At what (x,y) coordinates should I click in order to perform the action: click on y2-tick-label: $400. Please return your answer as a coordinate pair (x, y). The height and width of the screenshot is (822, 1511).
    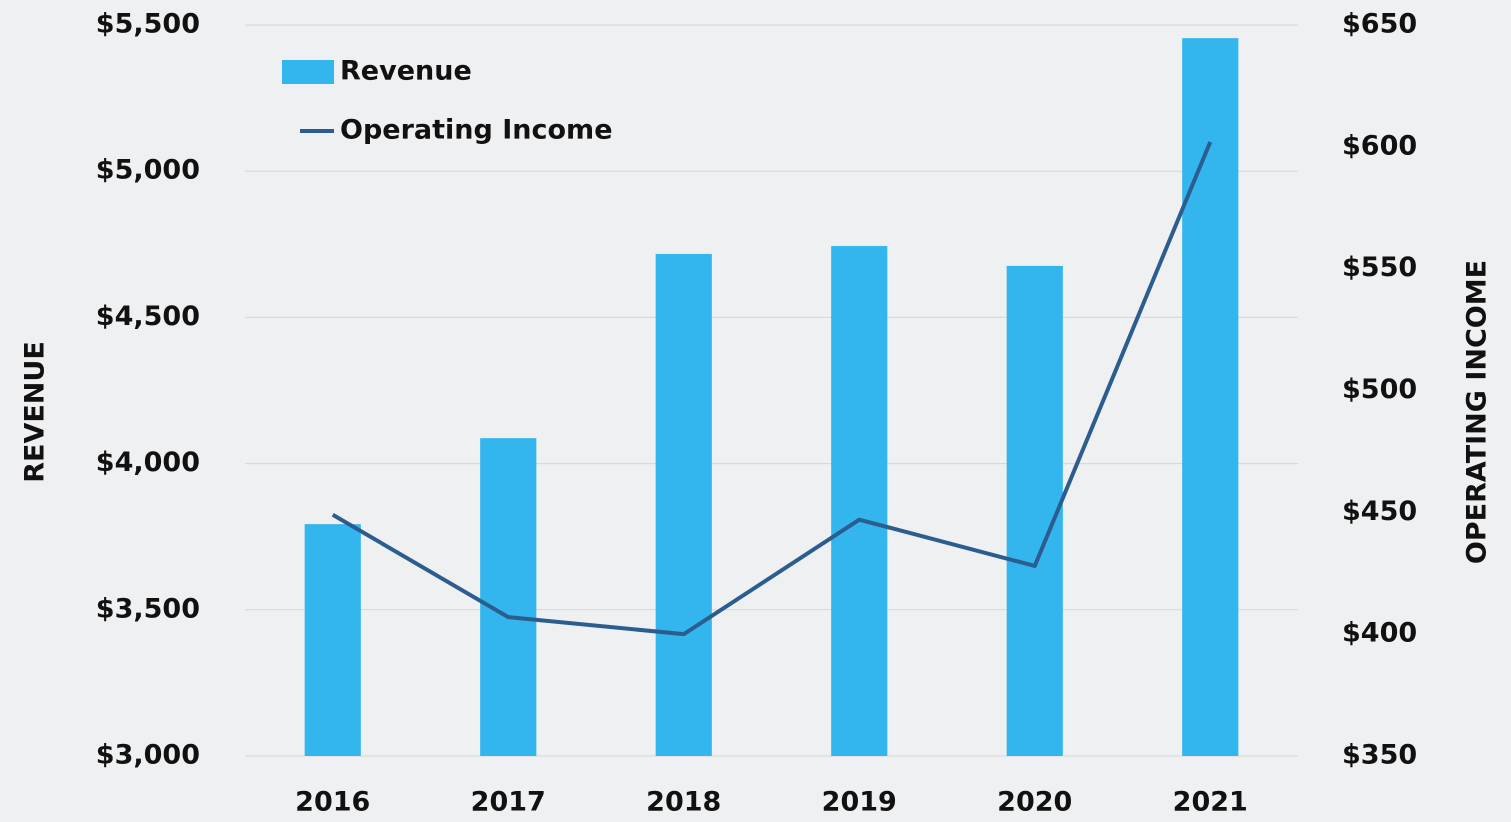
    Looking at the image, I should click on (1379, 633).